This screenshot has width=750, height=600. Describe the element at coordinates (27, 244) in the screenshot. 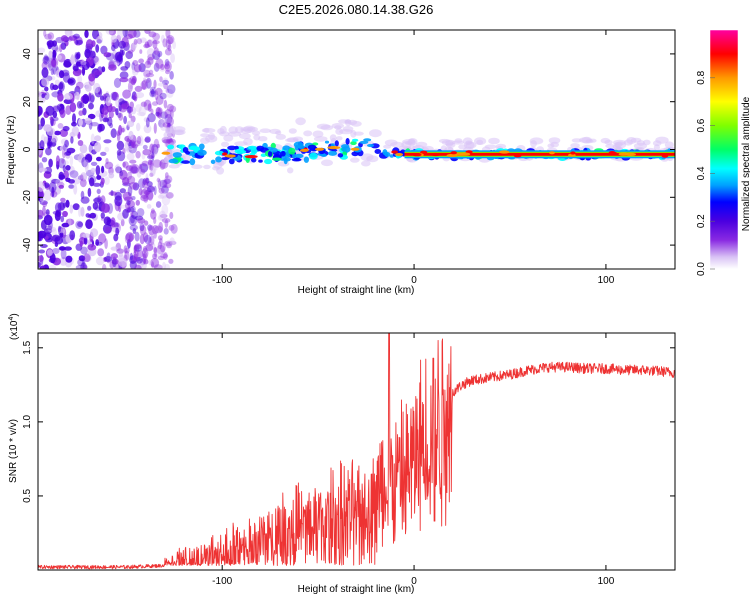

I see `spectrogram-ytick-label: -40` at that location.